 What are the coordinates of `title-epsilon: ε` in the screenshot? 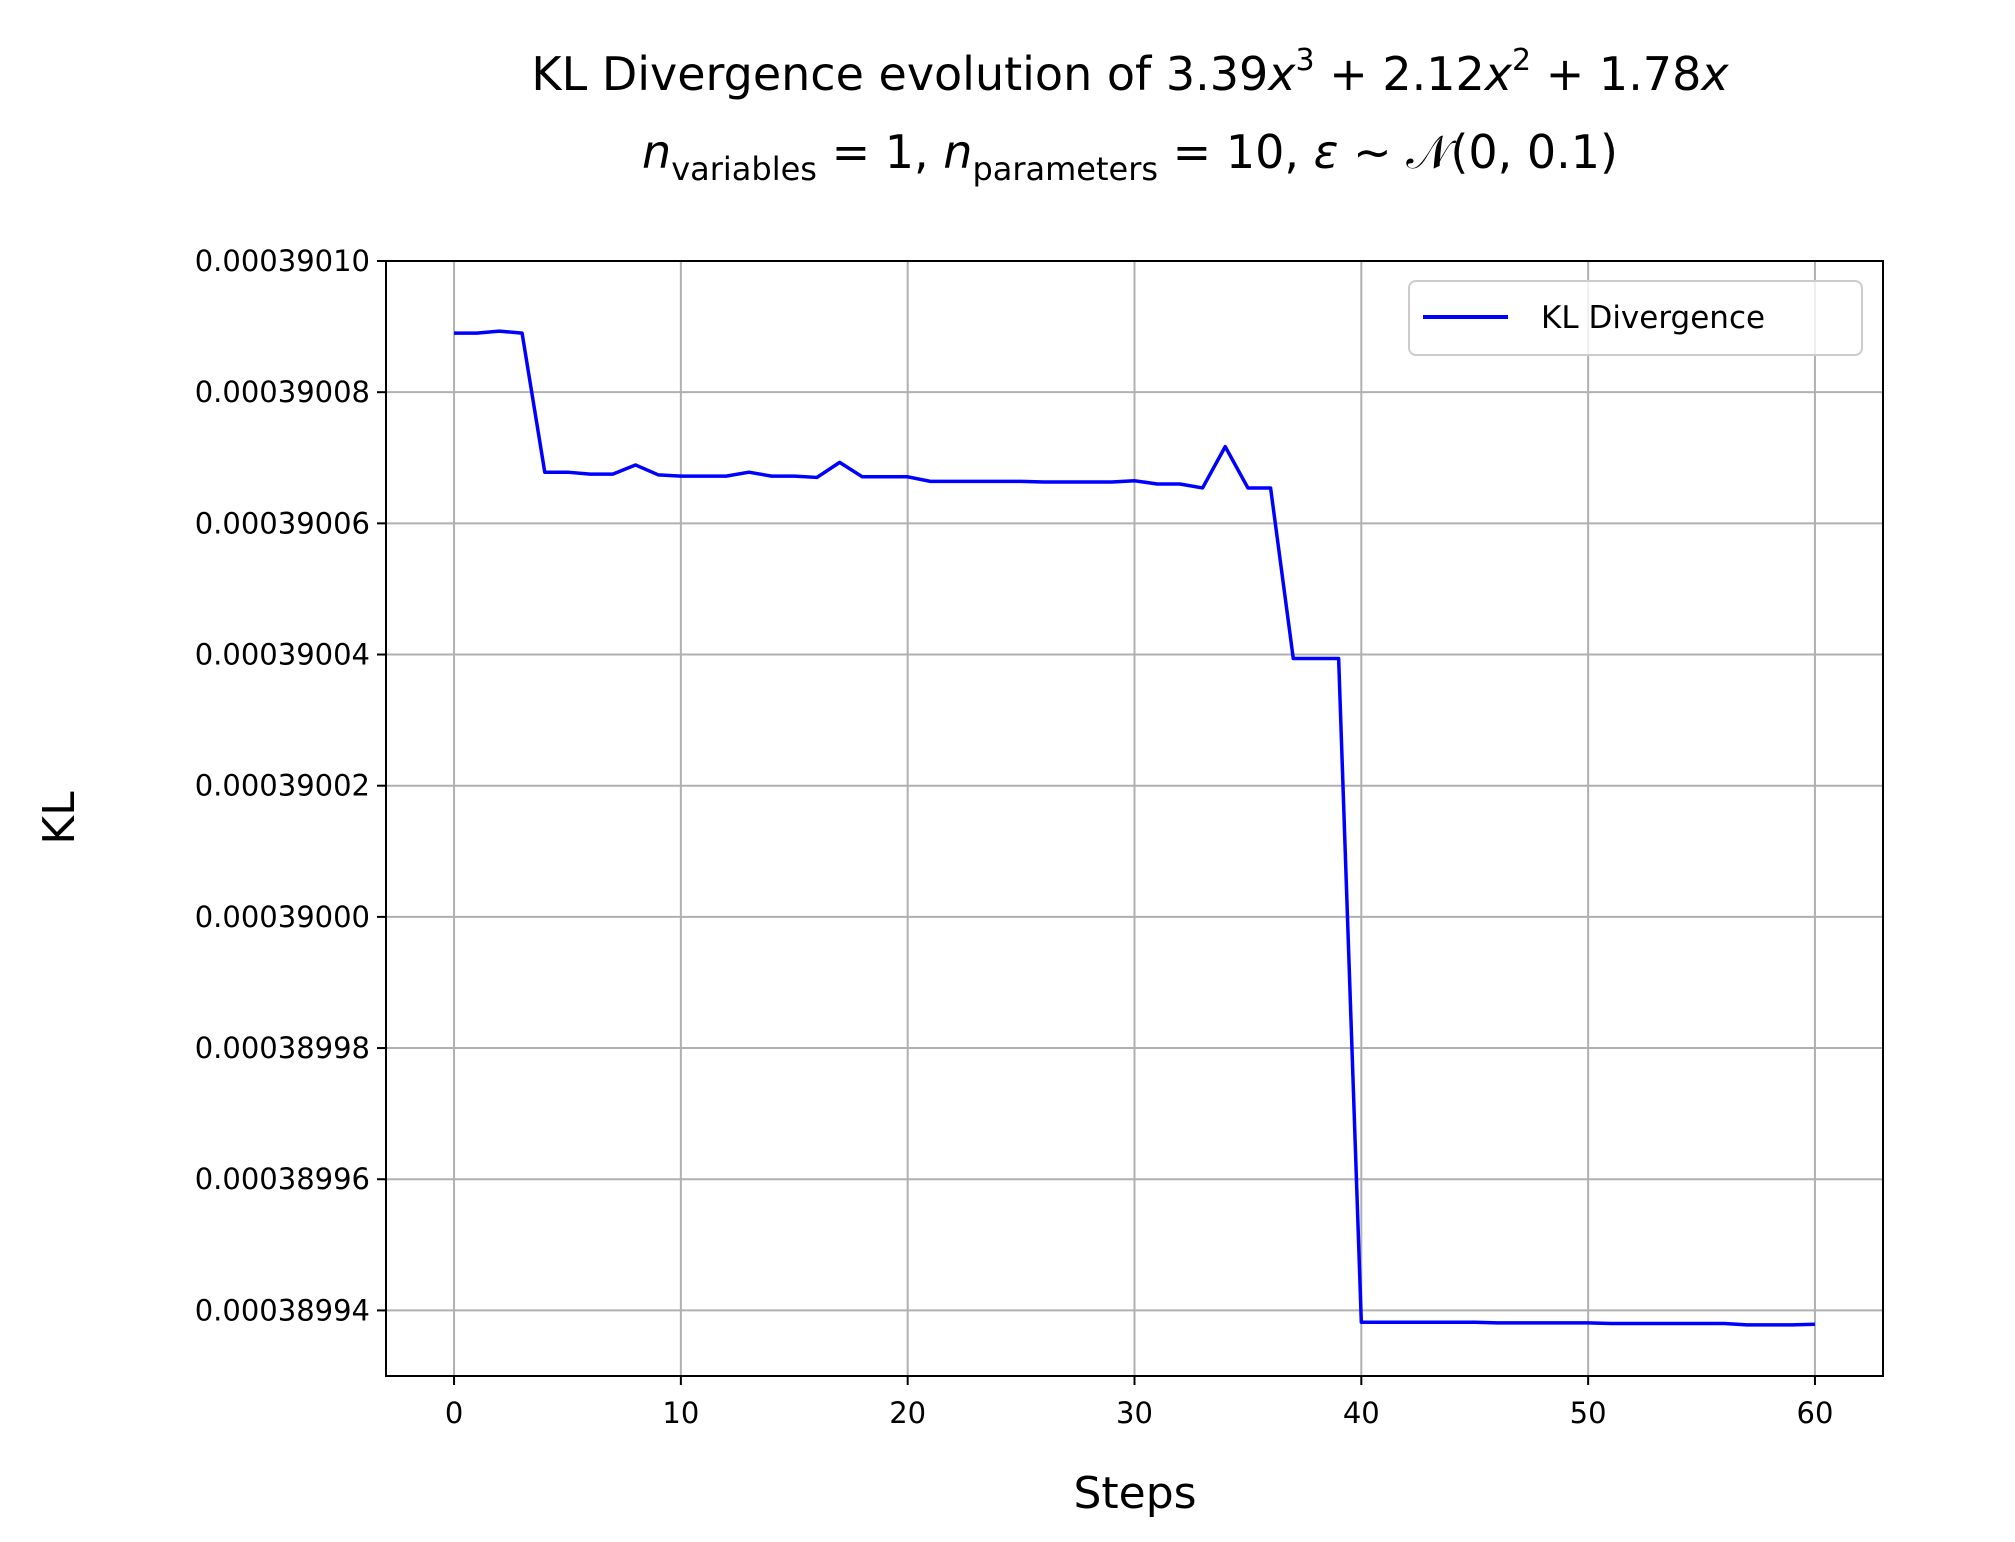 It's located at (1326, 152).